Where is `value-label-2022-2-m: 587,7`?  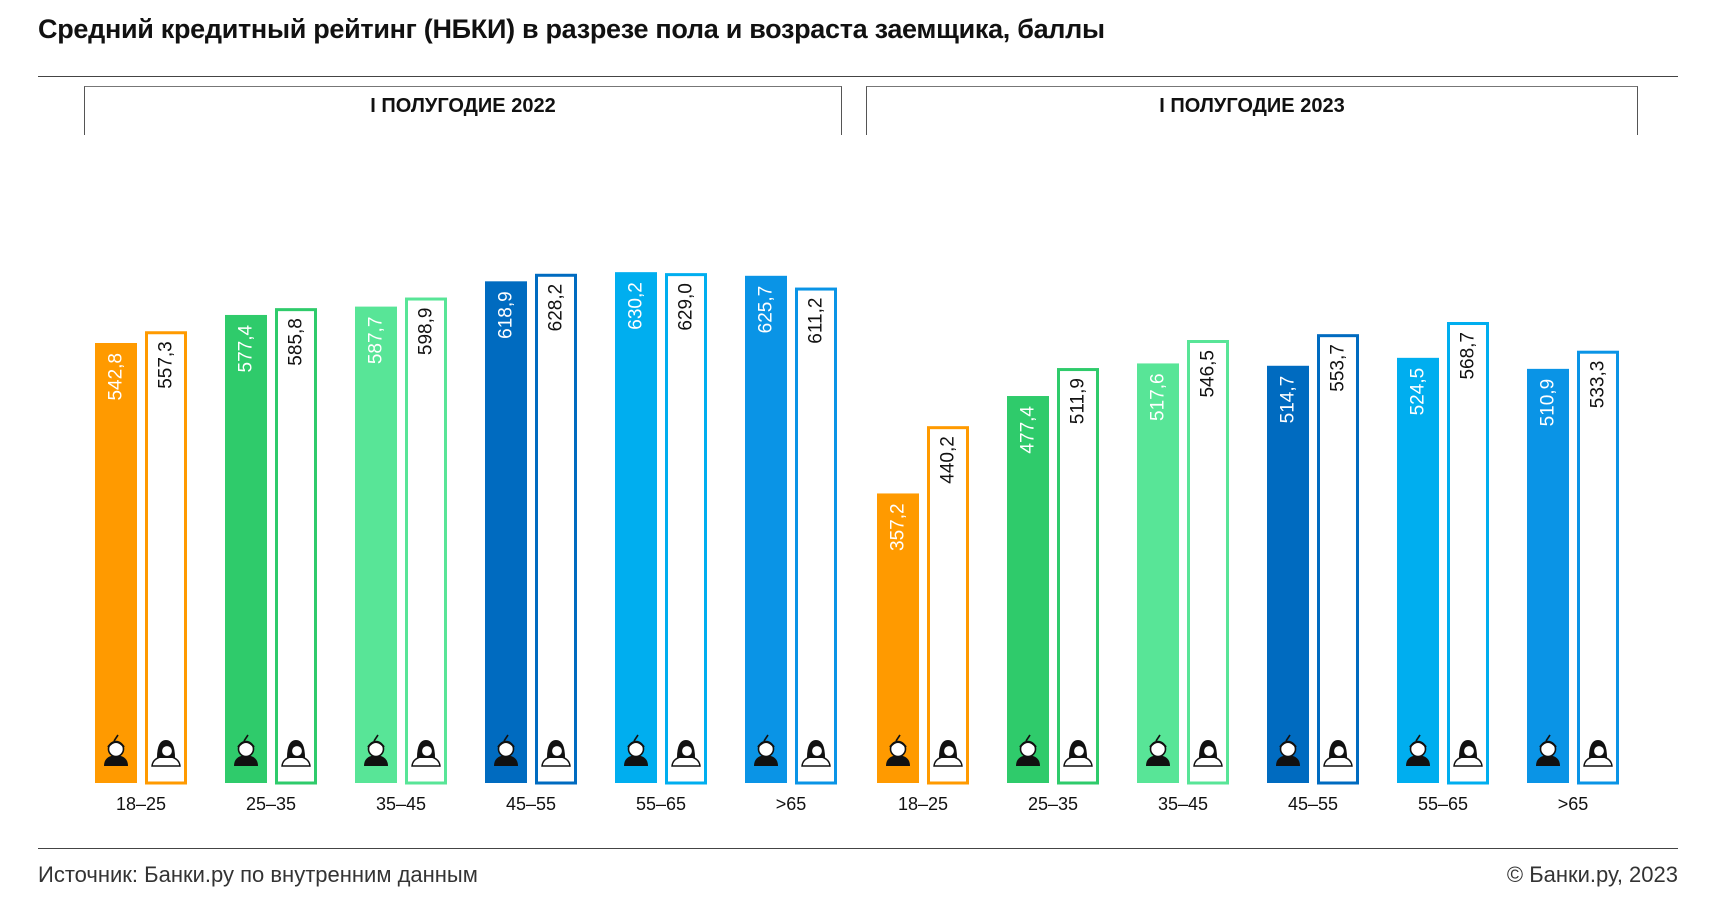
value-label-2022-2-m: 587,7 is located at coordinates (376, 341).